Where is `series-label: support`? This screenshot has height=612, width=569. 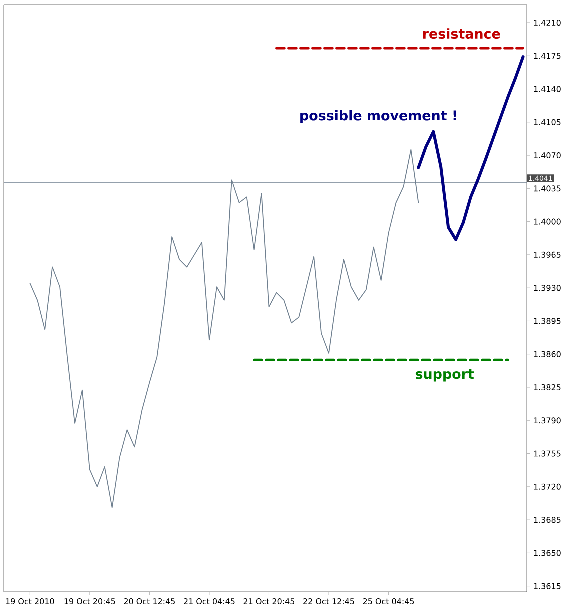
series-label: support is located at coordinates (445, 376).